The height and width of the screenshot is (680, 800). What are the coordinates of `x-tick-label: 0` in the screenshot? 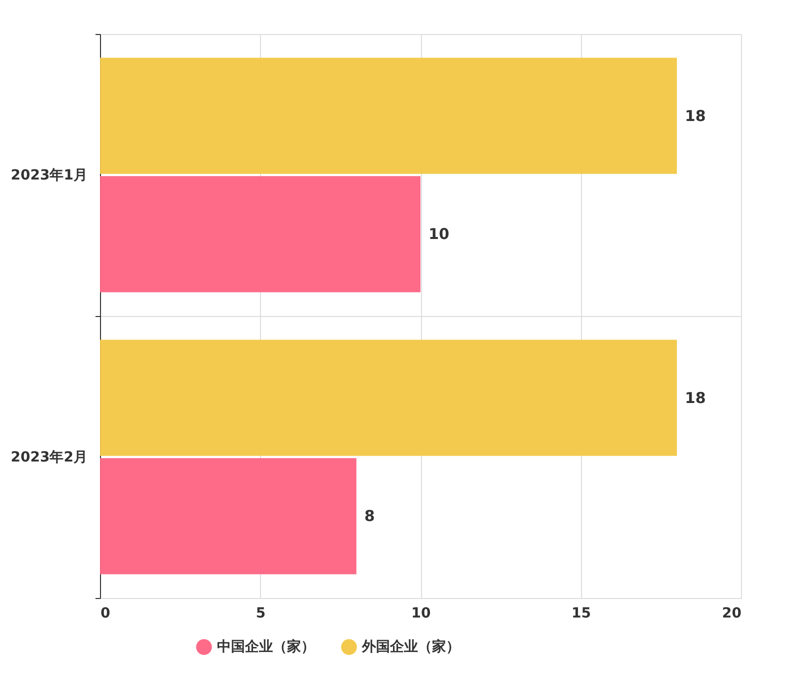 It's located at (105, 614).